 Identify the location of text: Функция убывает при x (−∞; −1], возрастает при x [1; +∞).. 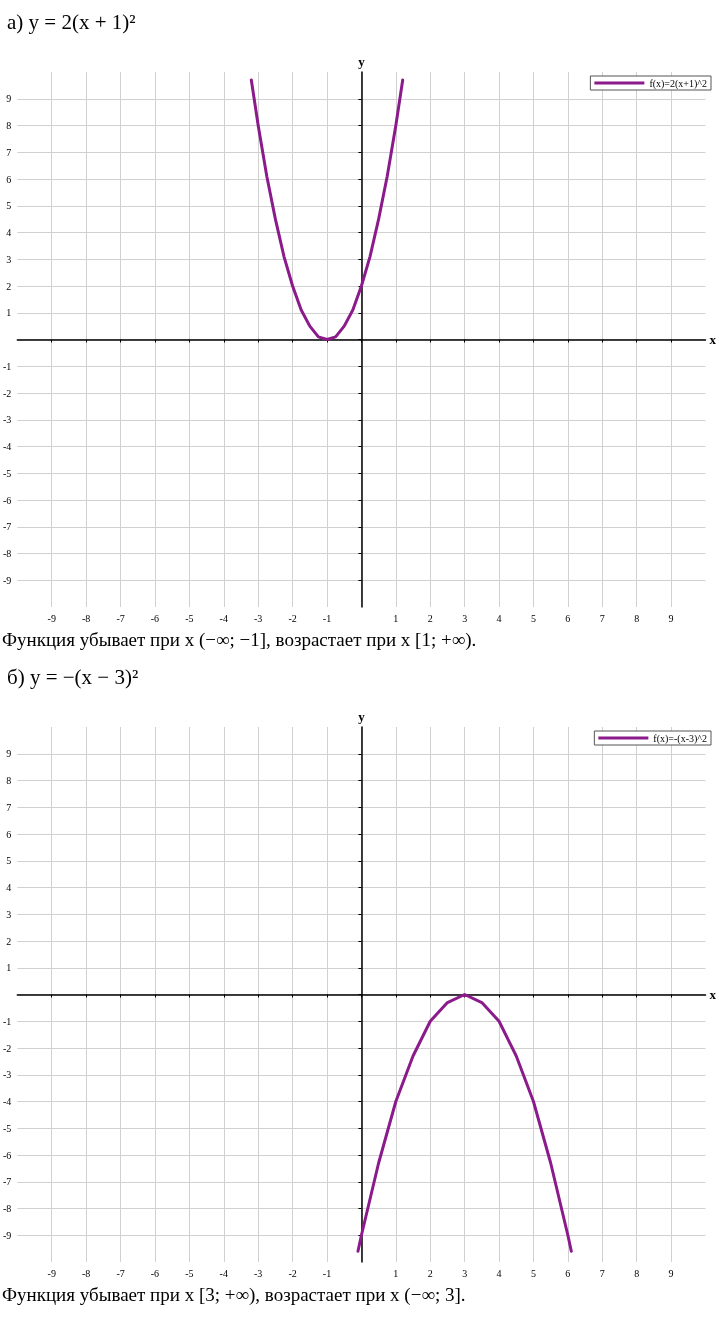
(239, 640).